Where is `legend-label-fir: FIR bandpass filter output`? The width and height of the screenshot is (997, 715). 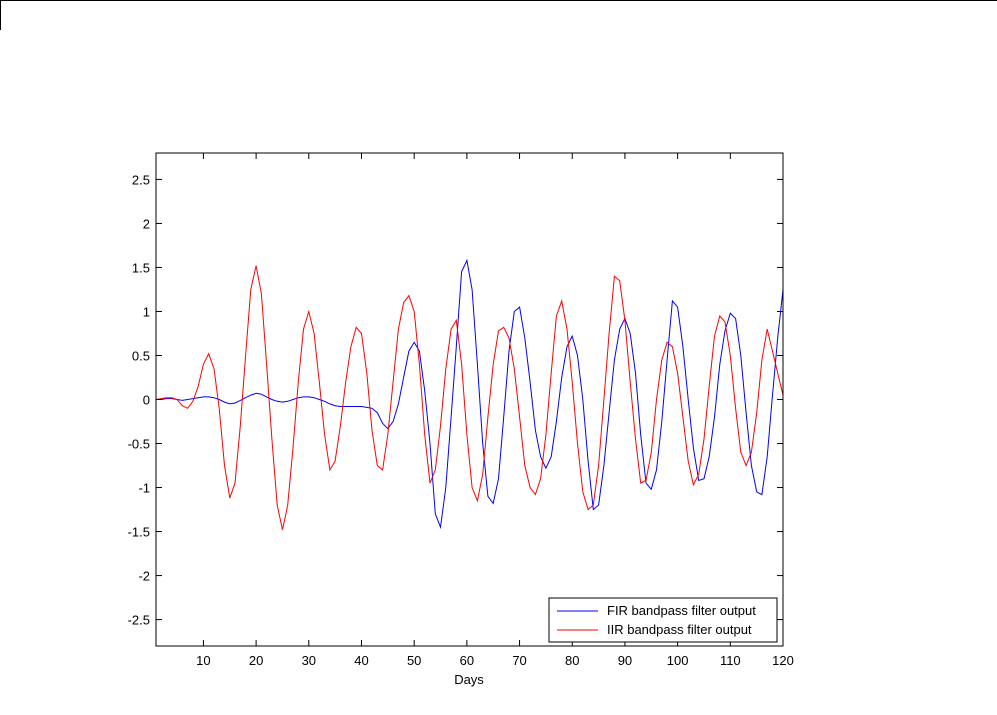
legend-label-fir: FIR bandpass filter output is located at coordinates (681, 610).